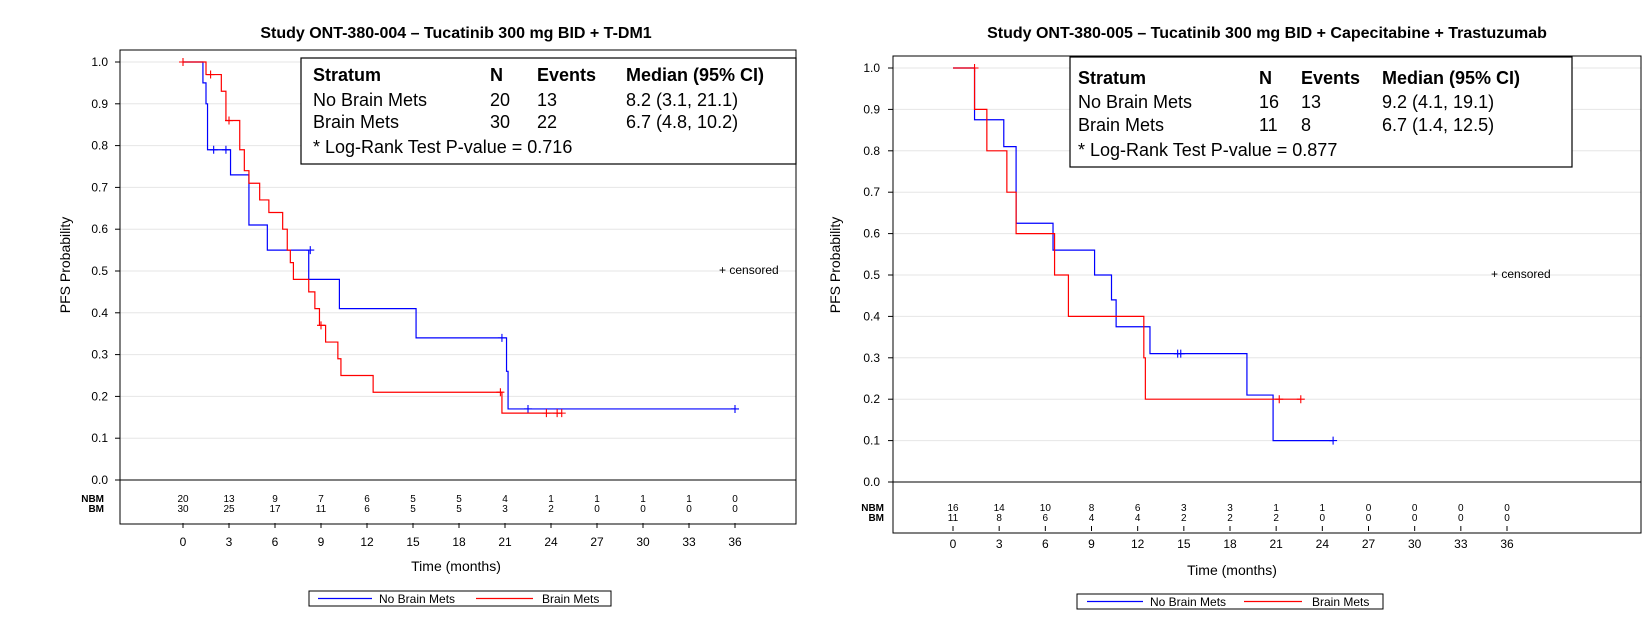 This screenshot has height=643, width=1642. Describe the element at coordinates (1268, 125) in the screenshot. I see `stats-row-bm-n: 11` at that location.